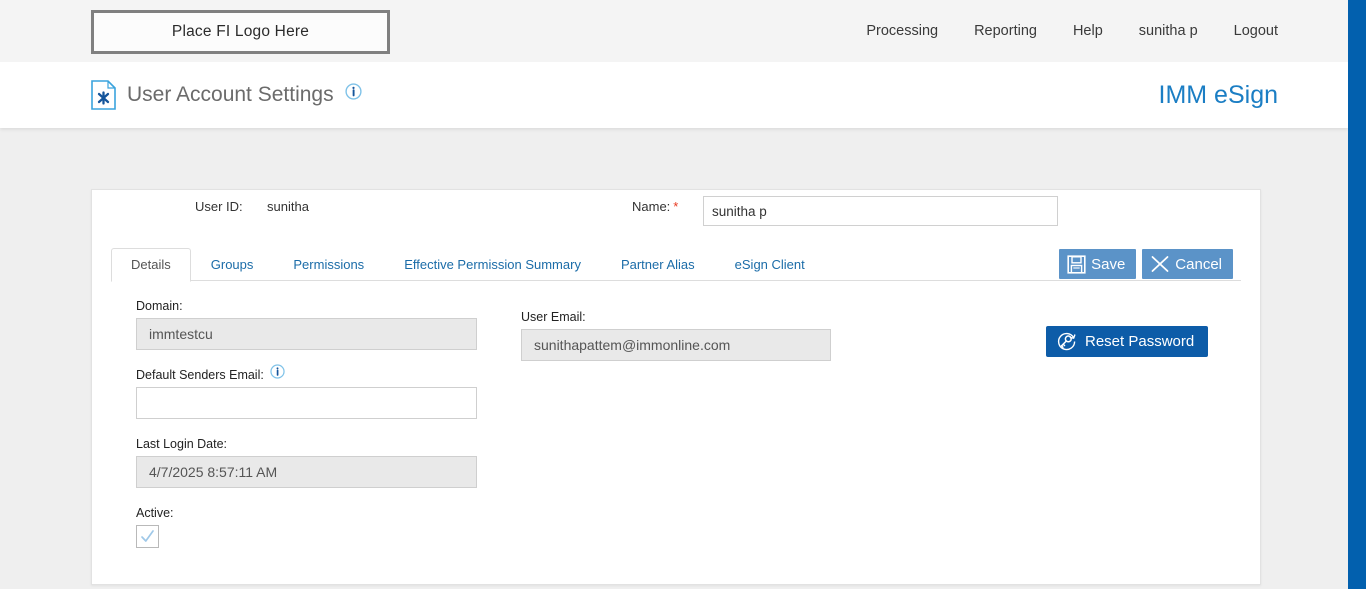 The width and height of the screenshot is (1366, 589). What do you see at coordinates (1066, 341) in the screenshot?
I see `key-refresh-icon` at bounding box center [1066, 341].